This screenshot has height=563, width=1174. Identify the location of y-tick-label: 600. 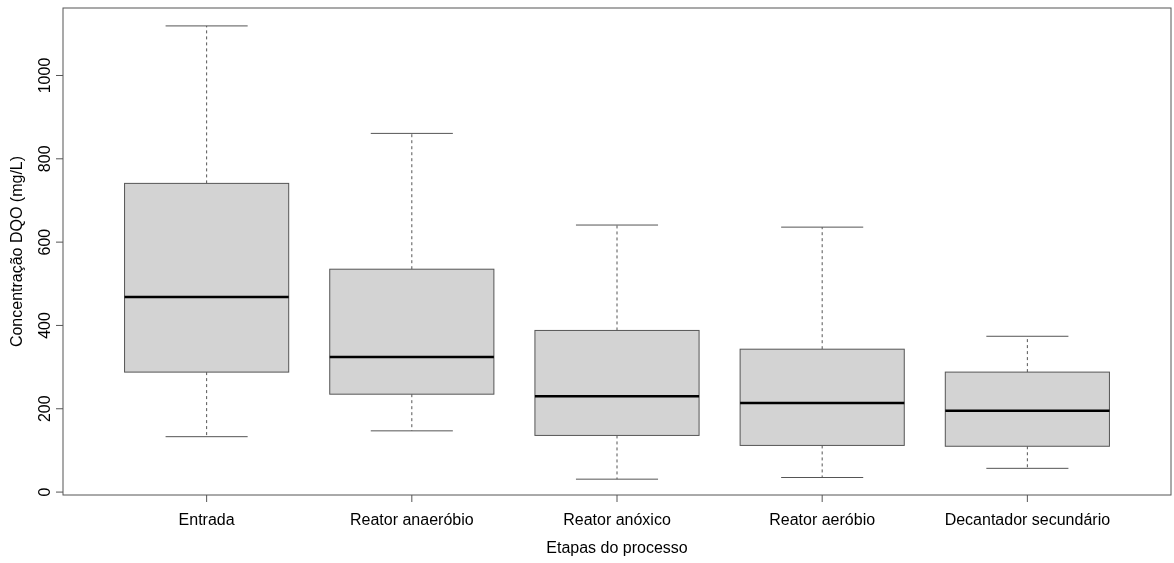
(44, 242).